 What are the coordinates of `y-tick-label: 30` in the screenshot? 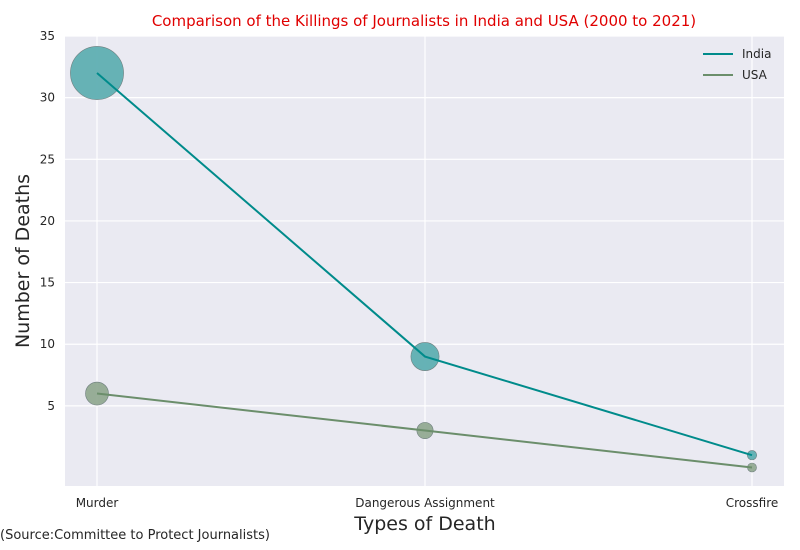 It's located at (47, 98).